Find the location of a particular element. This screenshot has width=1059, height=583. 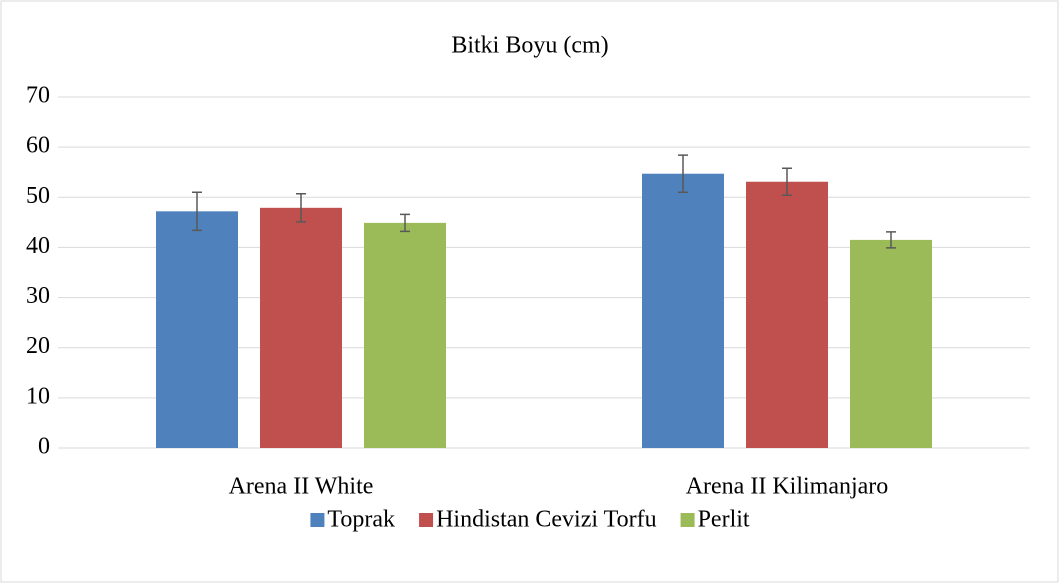

legend-label: Hindistan Cevizi Torfu is located at coordinates (546, 520).